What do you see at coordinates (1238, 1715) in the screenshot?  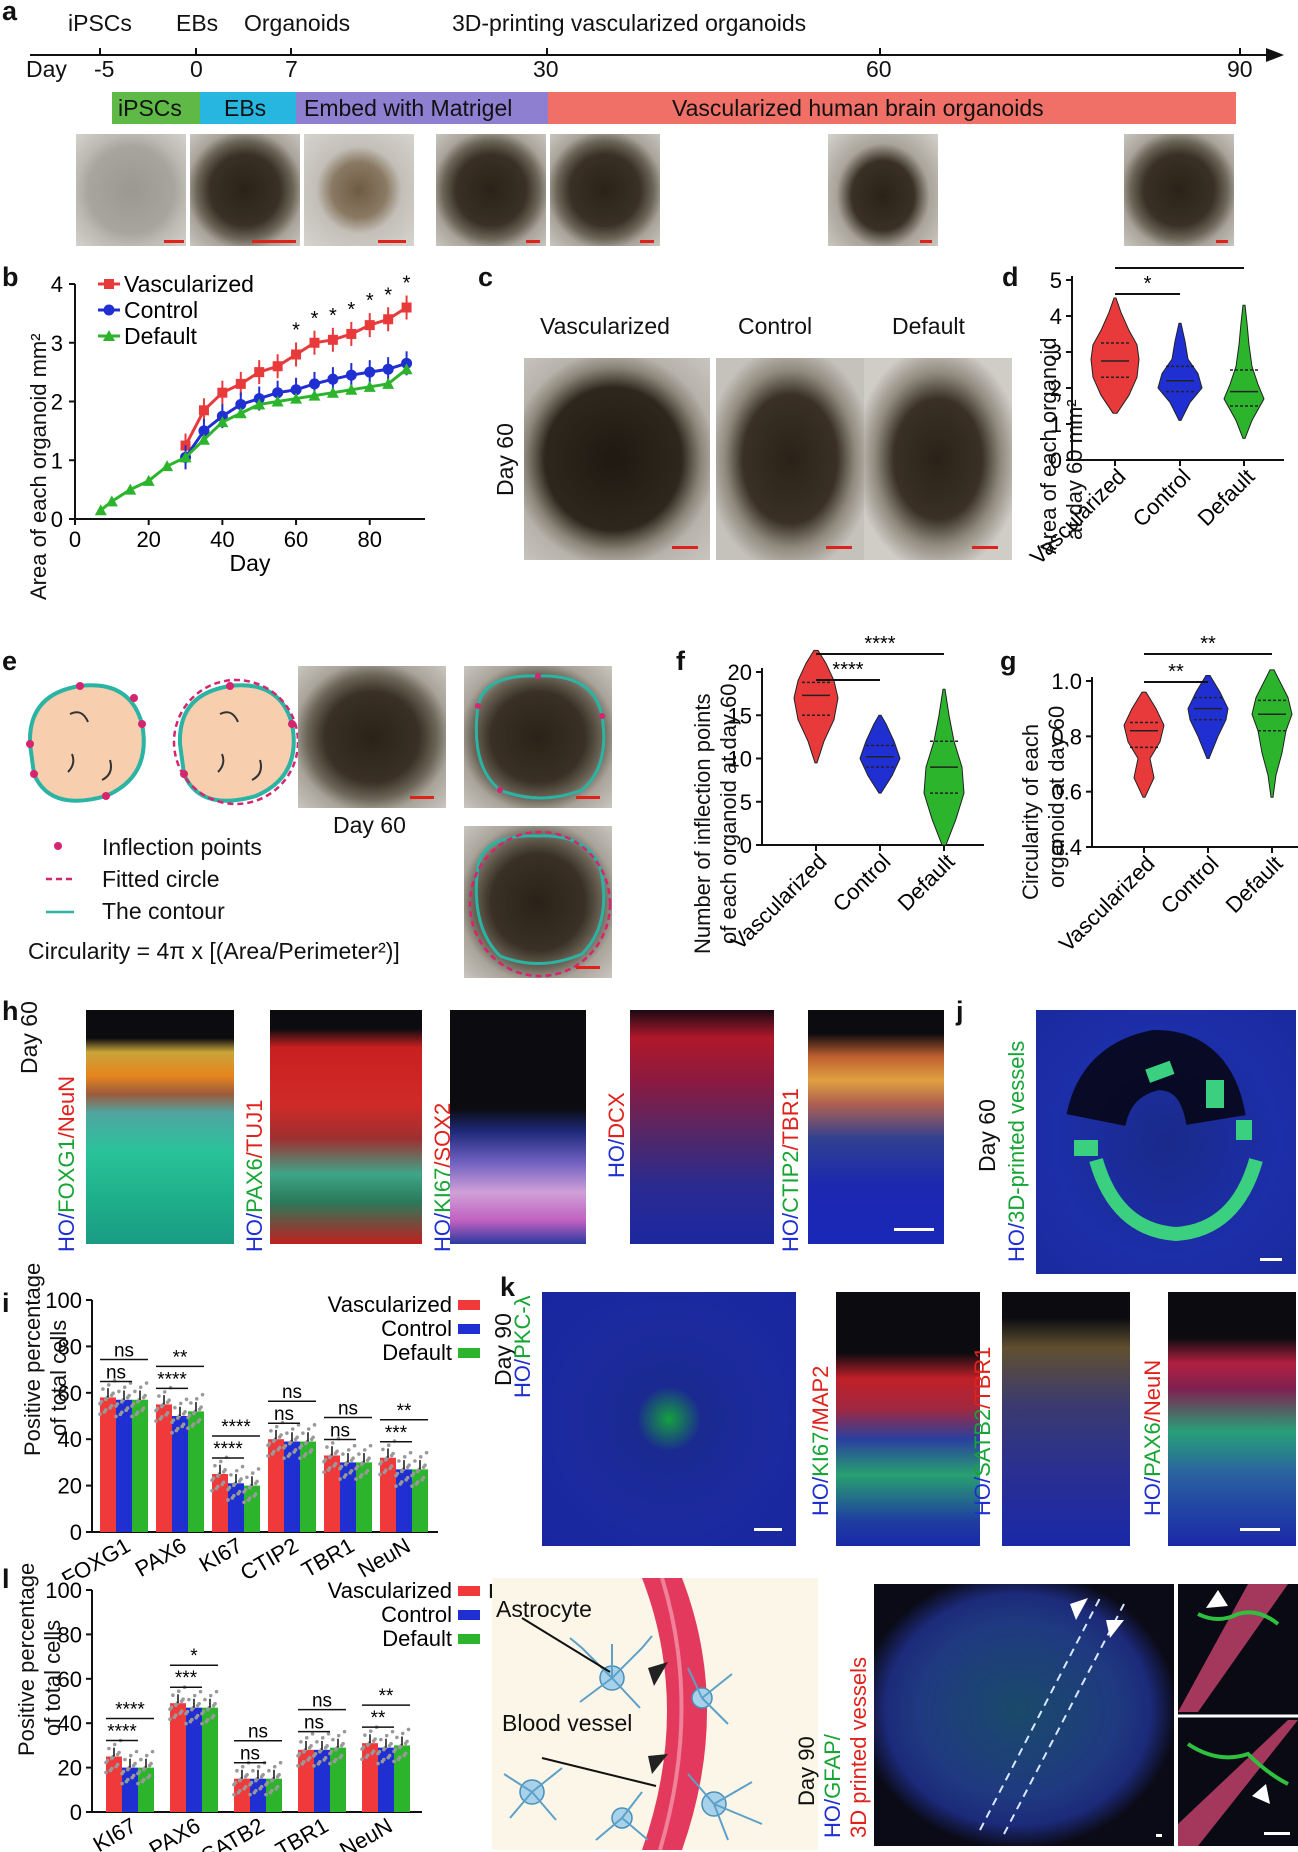 I see `fluor-m-zoom` at bounding box center [1238, 1715].